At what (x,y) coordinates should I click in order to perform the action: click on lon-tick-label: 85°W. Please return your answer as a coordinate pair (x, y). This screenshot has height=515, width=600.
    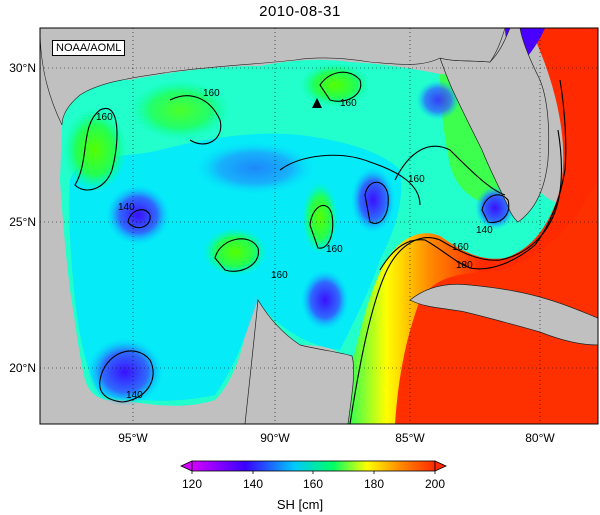
    Looking at the image, I should click on (410, 438).